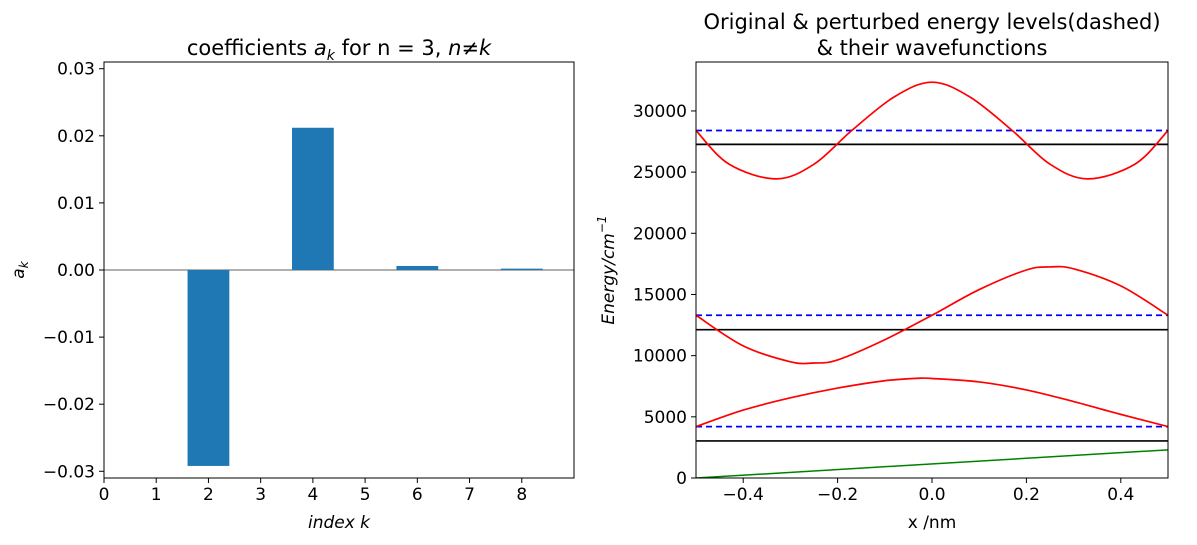  What do you see at coordinates (660, 357) in the screenshot?
I see `y-tick-label: 10000` at bounding box center [660, 357].